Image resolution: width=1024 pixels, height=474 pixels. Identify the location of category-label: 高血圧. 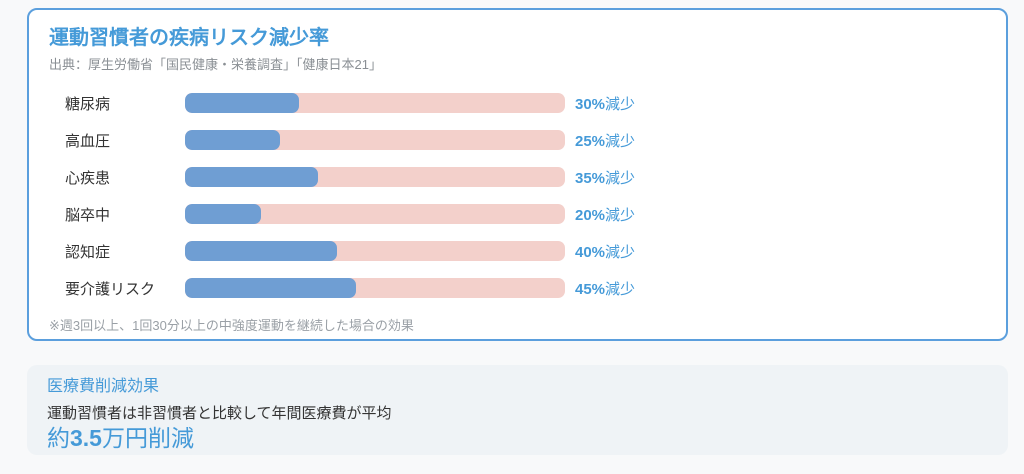
(88, 141).